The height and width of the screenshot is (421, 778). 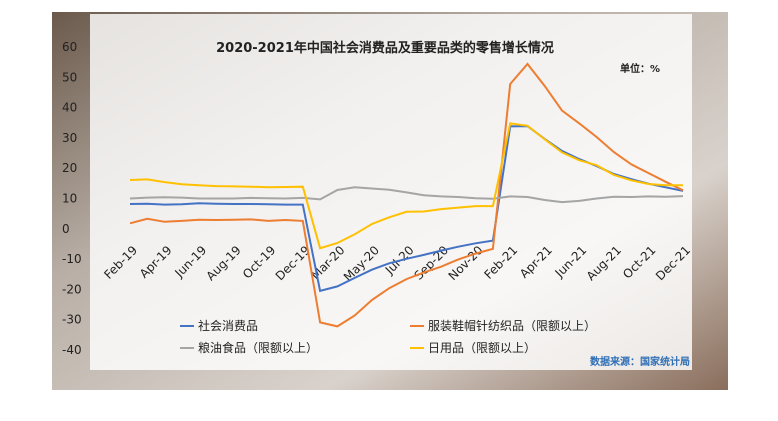 I want to click on legend-label: 社会消费品, so click(x=228, y=325).